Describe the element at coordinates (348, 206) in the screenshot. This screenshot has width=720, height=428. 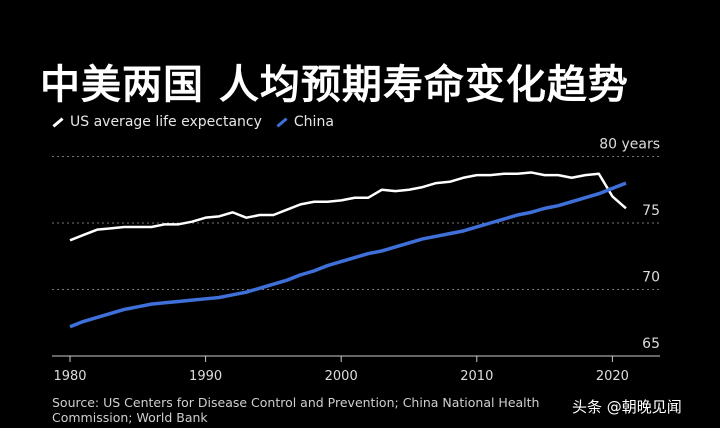
I see `us-series-line` at that location.